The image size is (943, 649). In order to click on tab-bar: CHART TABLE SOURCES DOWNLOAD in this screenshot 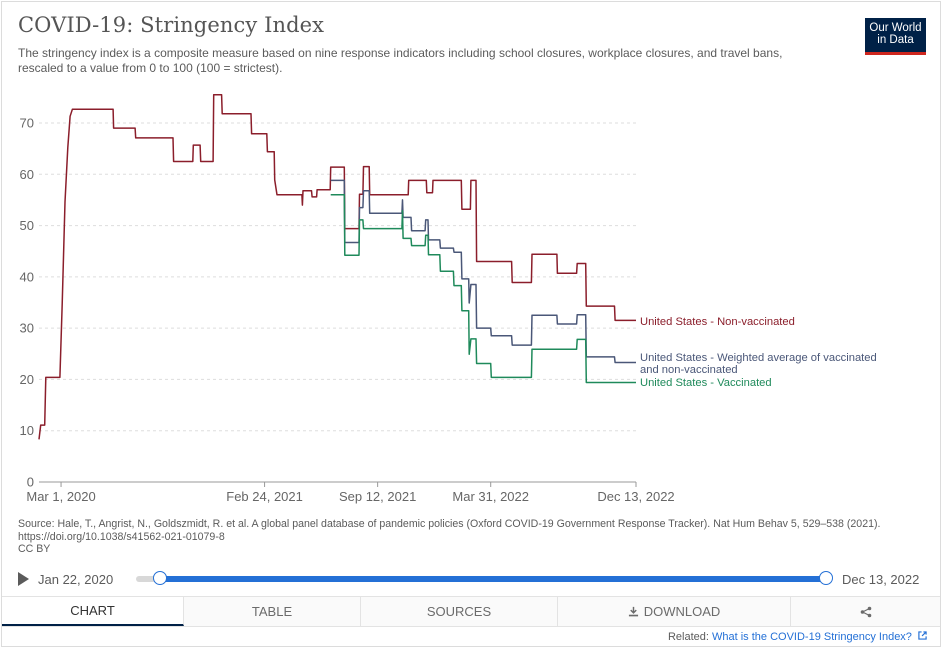, I will do `click(471, 611)`.